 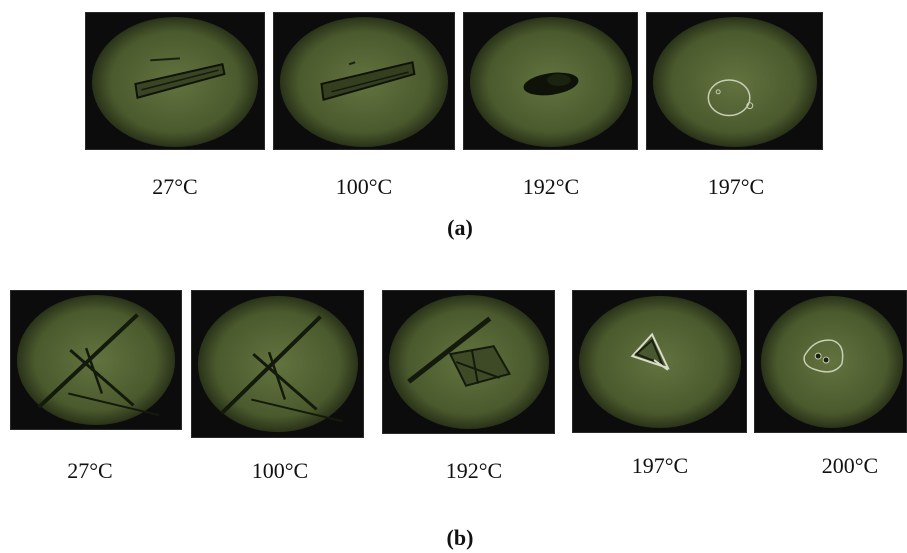 I want to click on micrograph-a-27c, so click(x=175, y=81).